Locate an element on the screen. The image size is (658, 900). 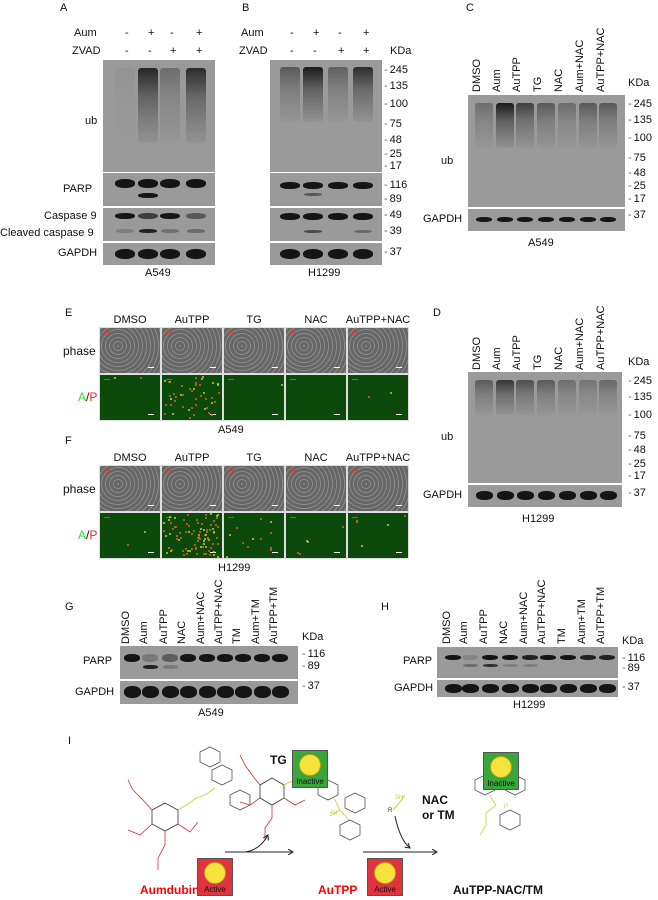
blot-a-gapdh is located at coordinates (159, 254).